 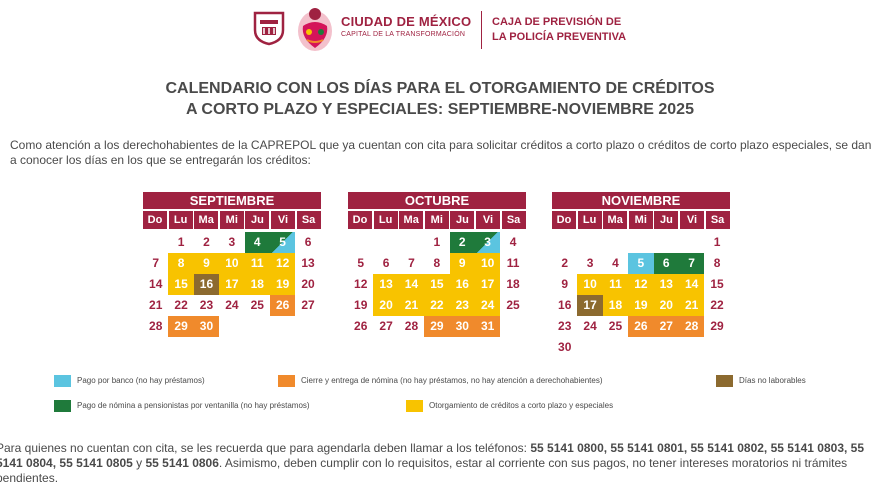 I want to click on day-cell: 17, so click(x=487, y=284).